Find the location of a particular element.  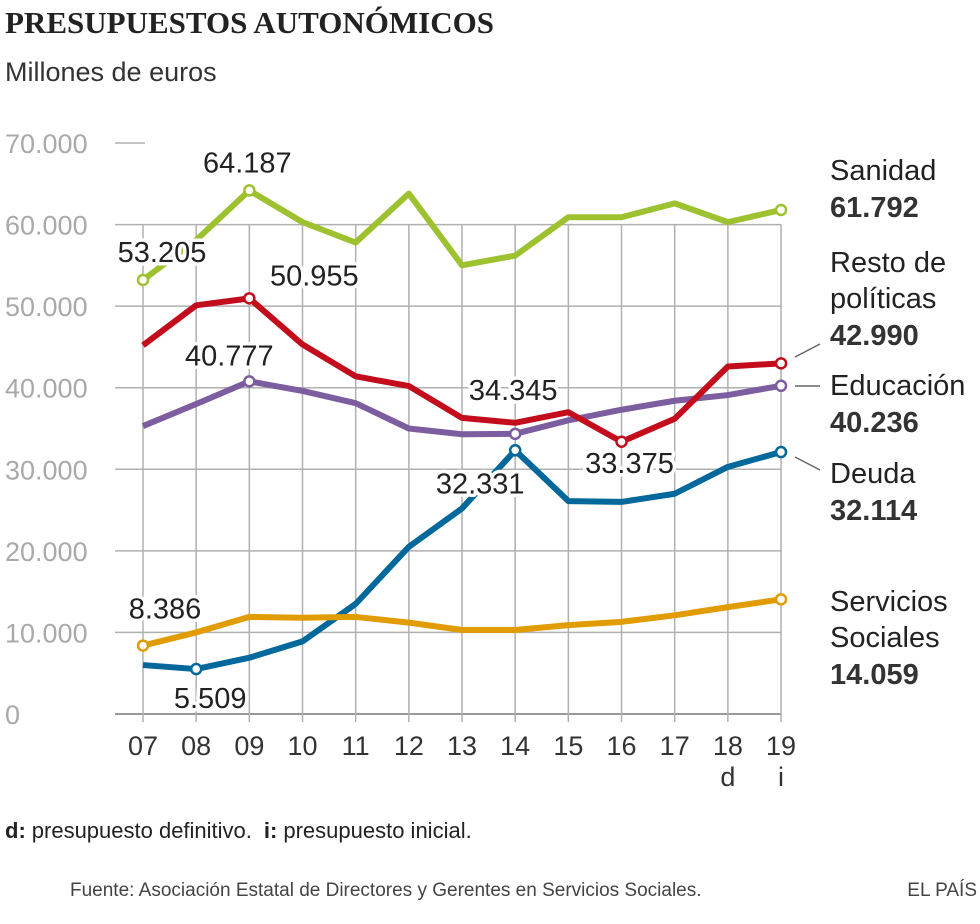

data-label: 33.375 is located at coordinates (629, 464).